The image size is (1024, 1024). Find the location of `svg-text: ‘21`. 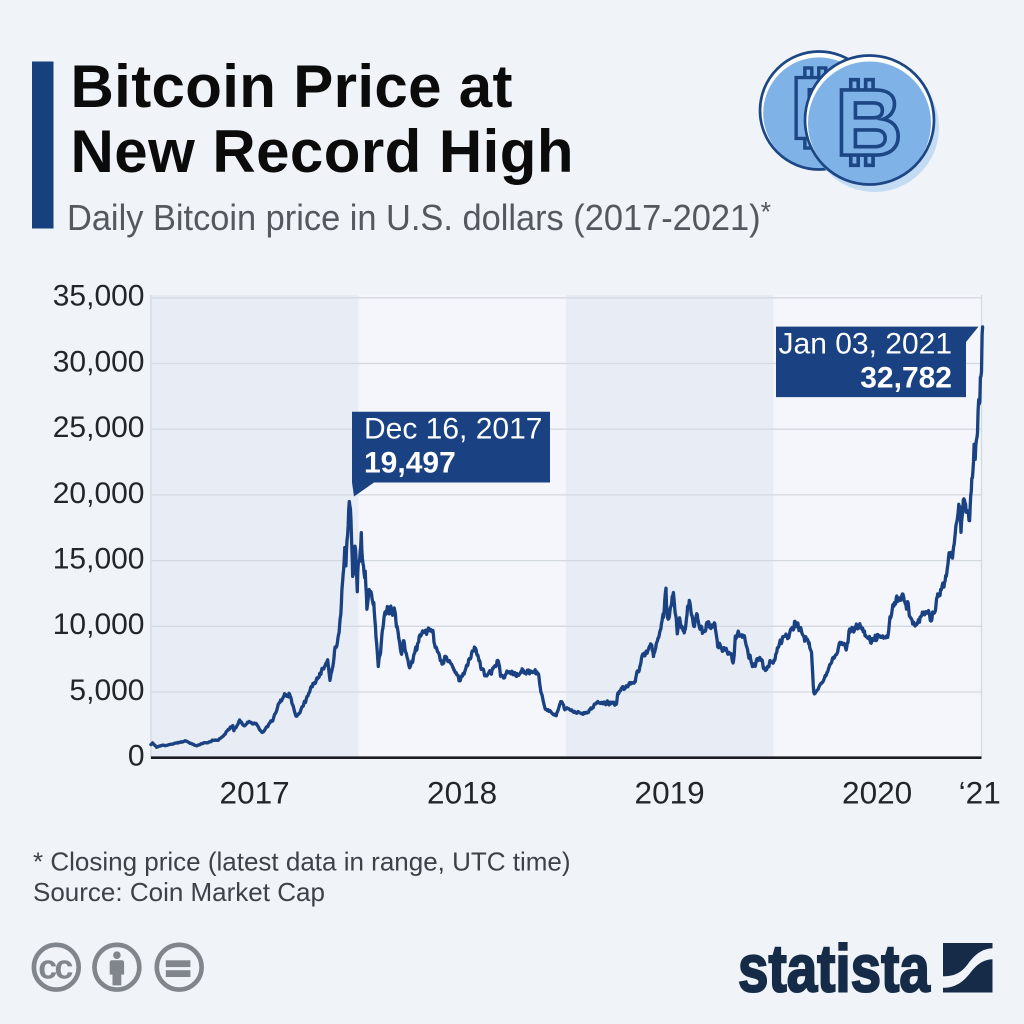

svg-text: ‘21 is located at coordinates (980, 792).